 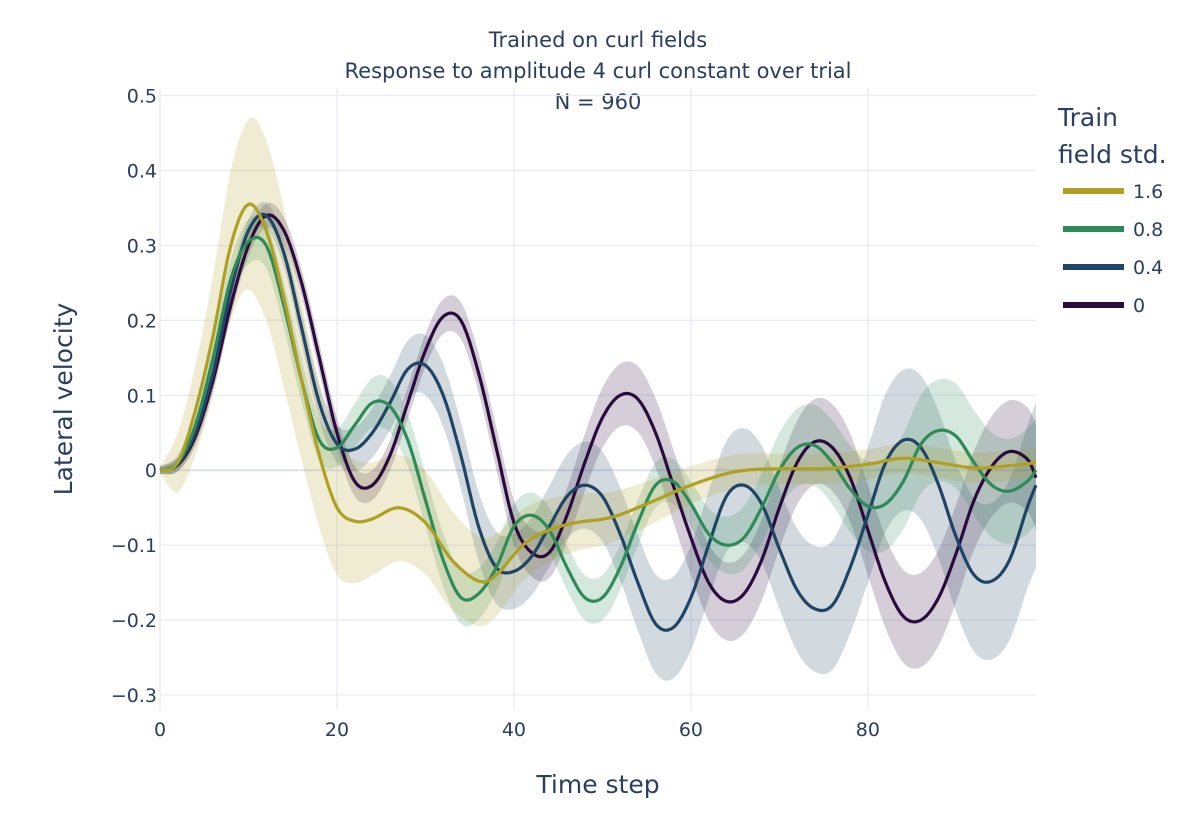 I want to click on y-axis-ticks: 0.5 0.4 0.3 0.2 0.1 0 −0.1 −0.2 −0.3, so click(x=134, y=396).